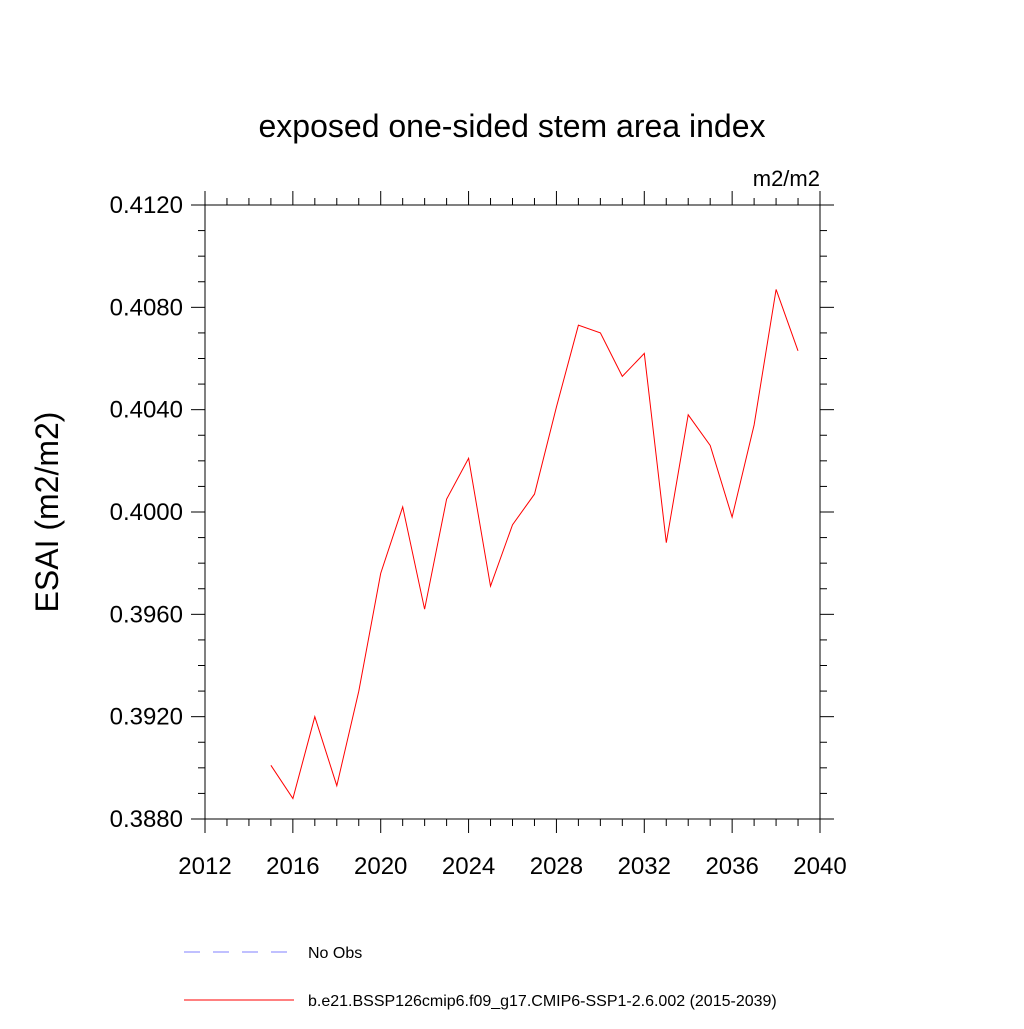 Image resolution: width=1024 pixels, height=1029 pixels. I want to click on x-tick-label: 2024, so click(468, 866).